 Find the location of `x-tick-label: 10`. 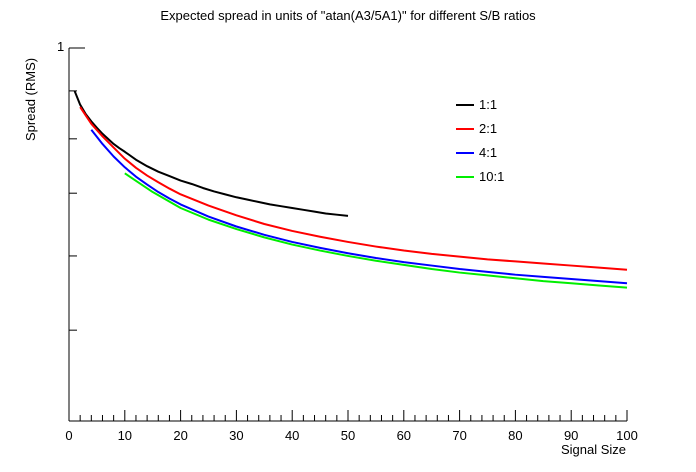

x-tick-label: 10 is located at coordinates (125, 435).